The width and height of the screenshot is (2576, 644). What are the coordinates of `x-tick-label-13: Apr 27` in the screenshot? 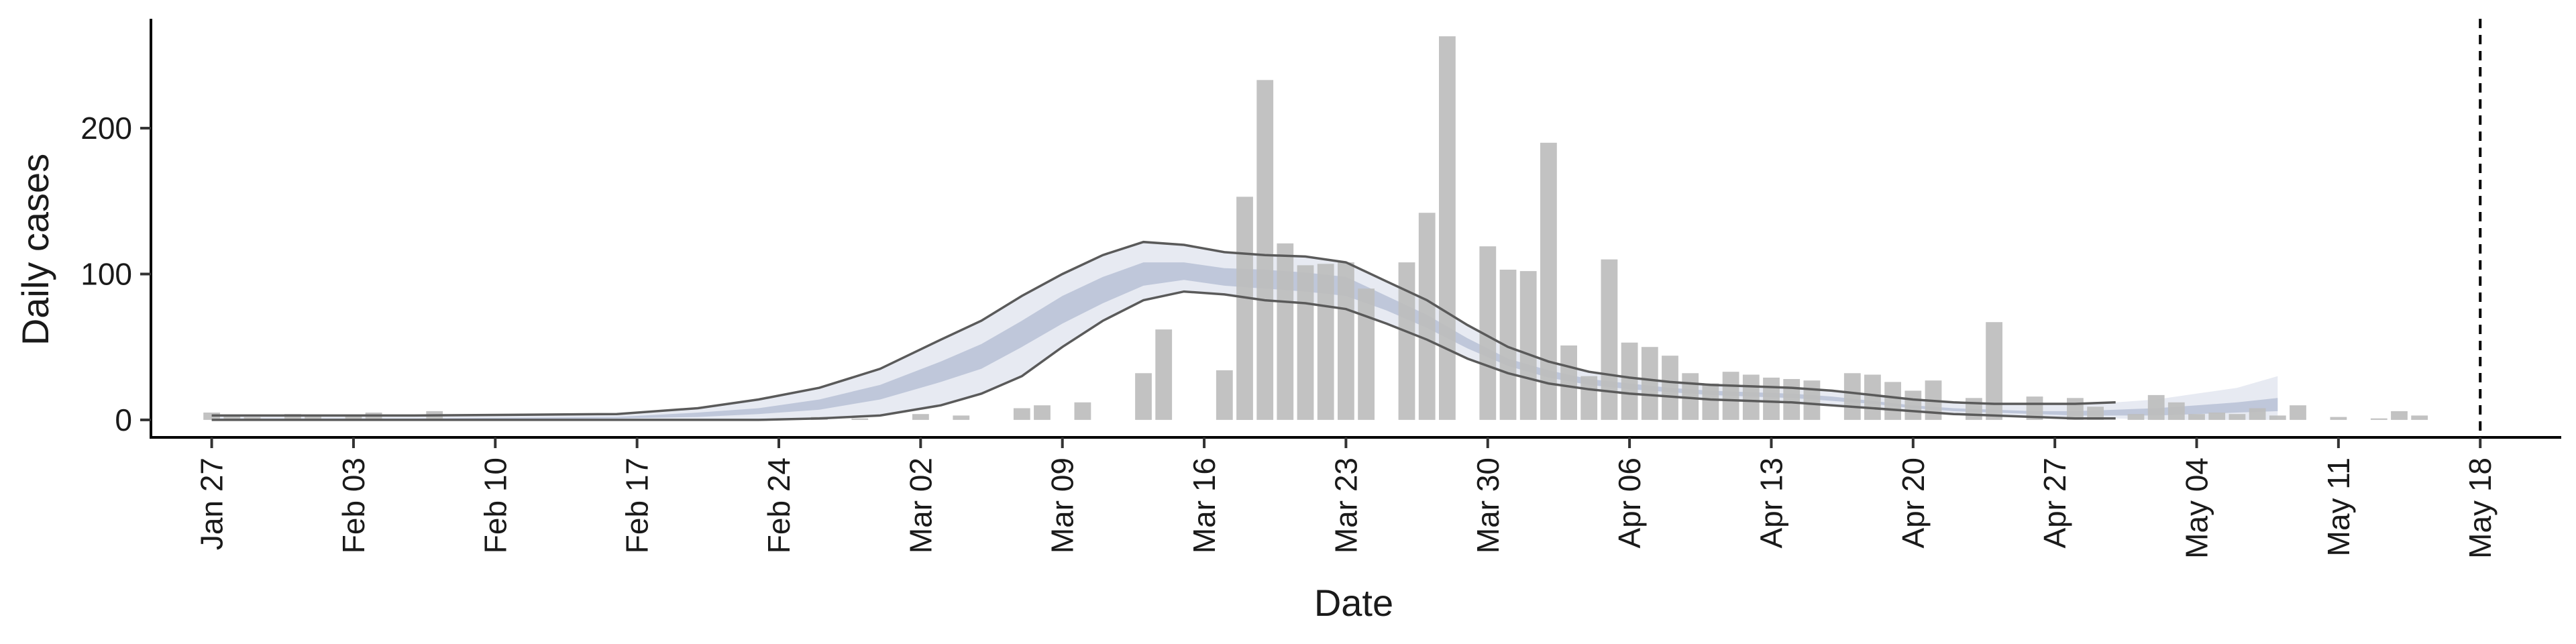 It's located at (2054, 503).